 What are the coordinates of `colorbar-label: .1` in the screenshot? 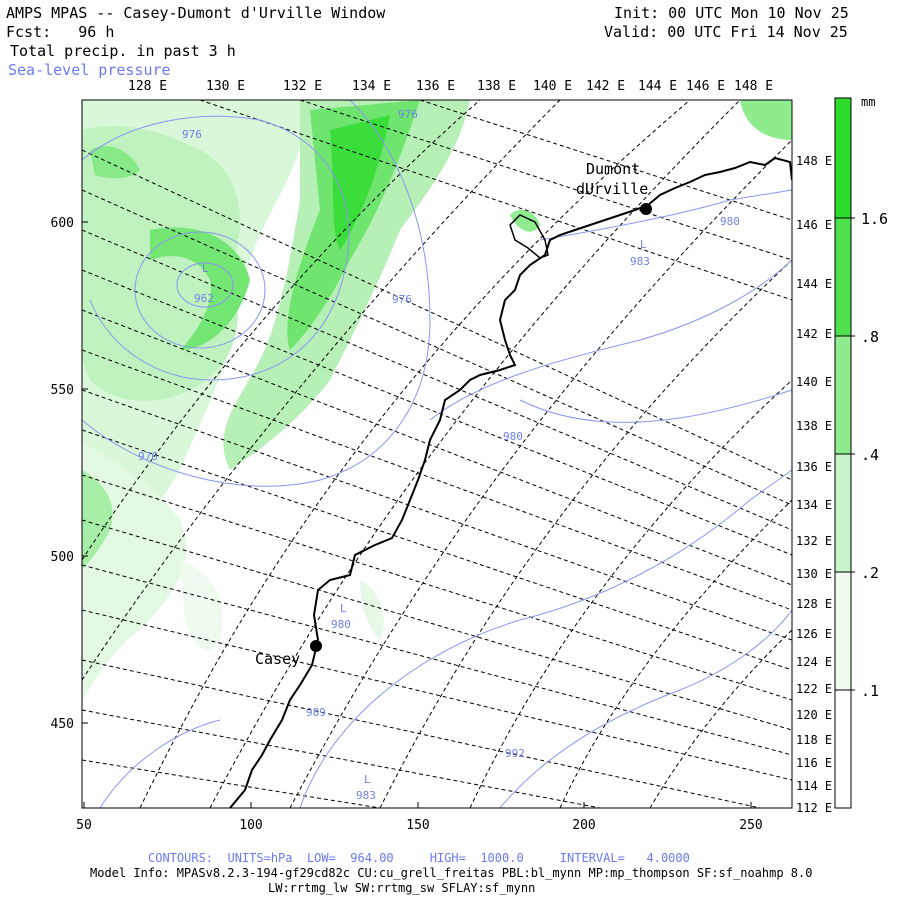 It's located at (870, 691).